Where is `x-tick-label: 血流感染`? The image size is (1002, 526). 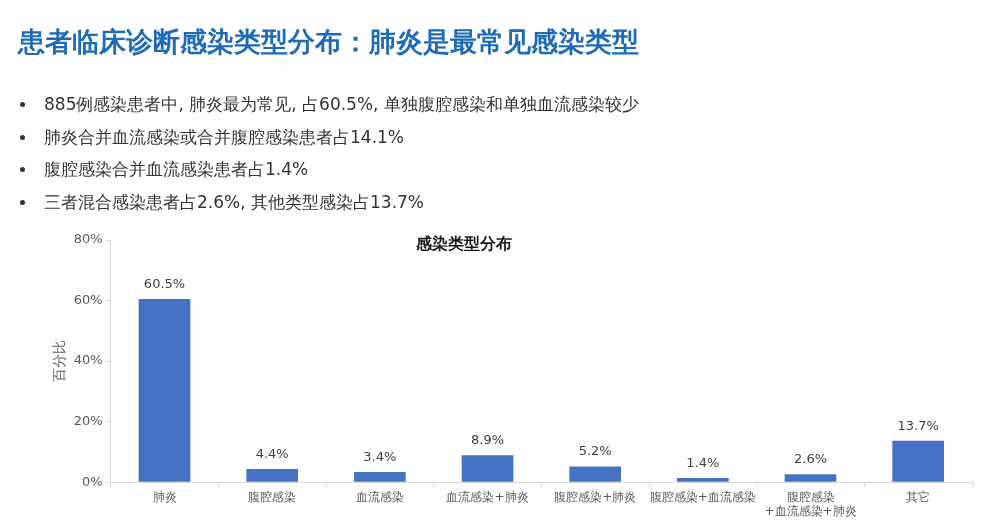
x-tick-label: 血流感染 is located at coordinates (379, 496).